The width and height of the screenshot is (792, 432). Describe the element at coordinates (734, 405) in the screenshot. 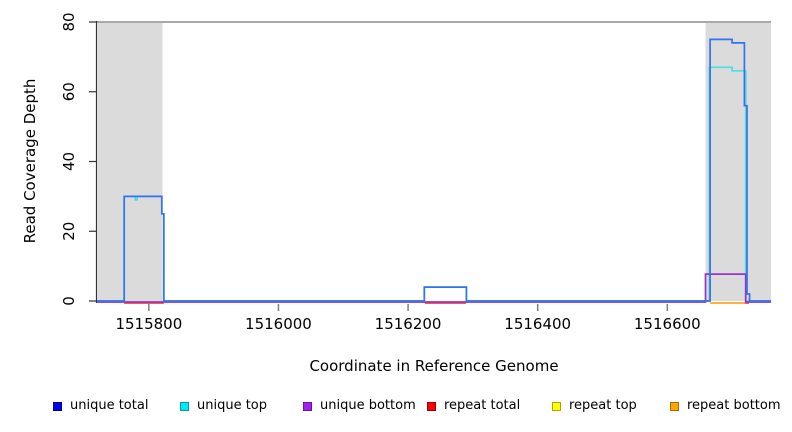

I see `legend-label: repeat bottom` at that location.